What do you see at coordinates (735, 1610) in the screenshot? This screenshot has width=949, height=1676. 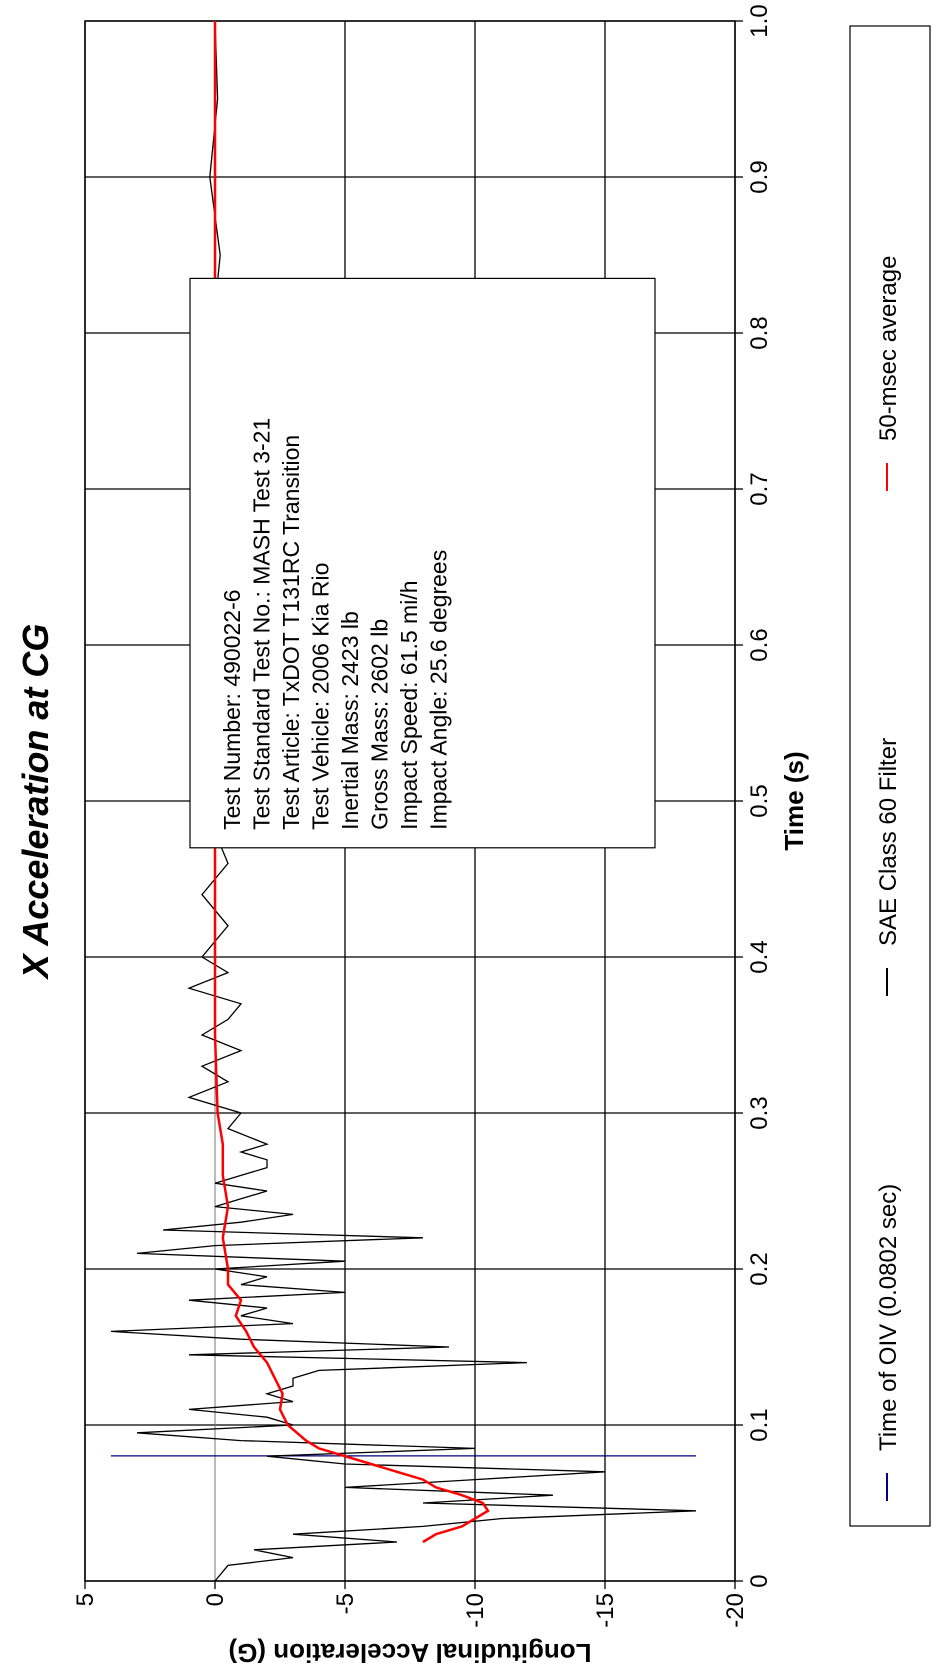 I see `y-tick-label: -20` at bounding box center [735, 1610].